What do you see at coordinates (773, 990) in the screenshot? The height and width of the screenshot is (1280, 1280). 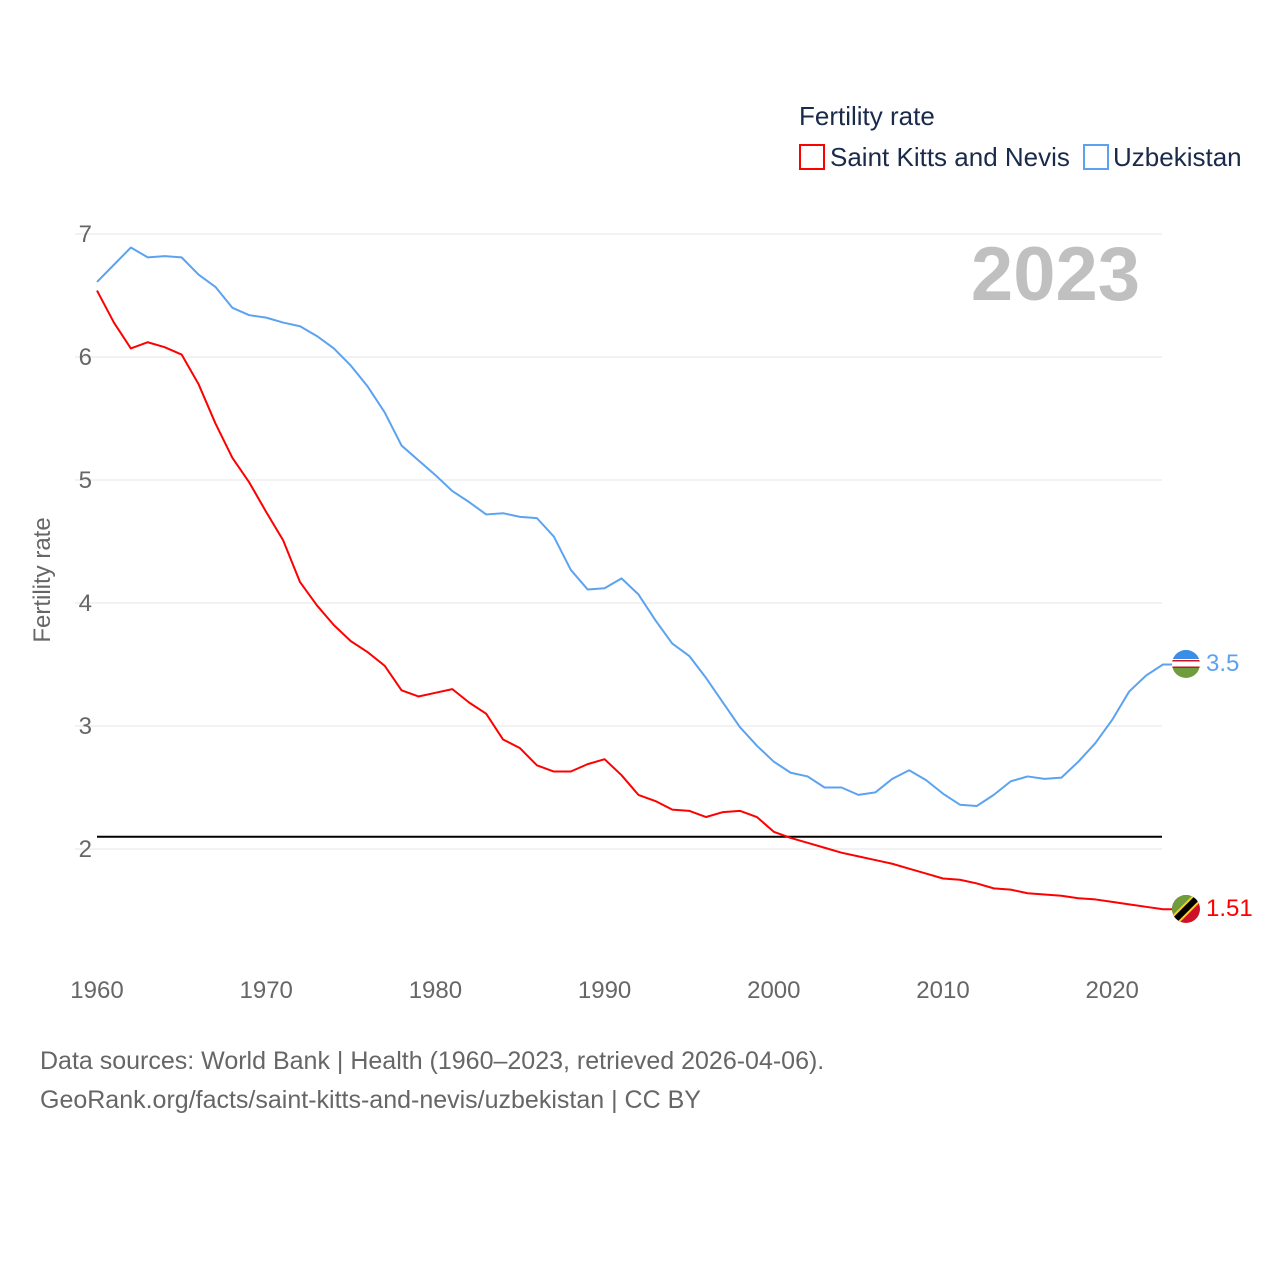 I see `x-tick-label: 2000` at bounding box center [773, 990].